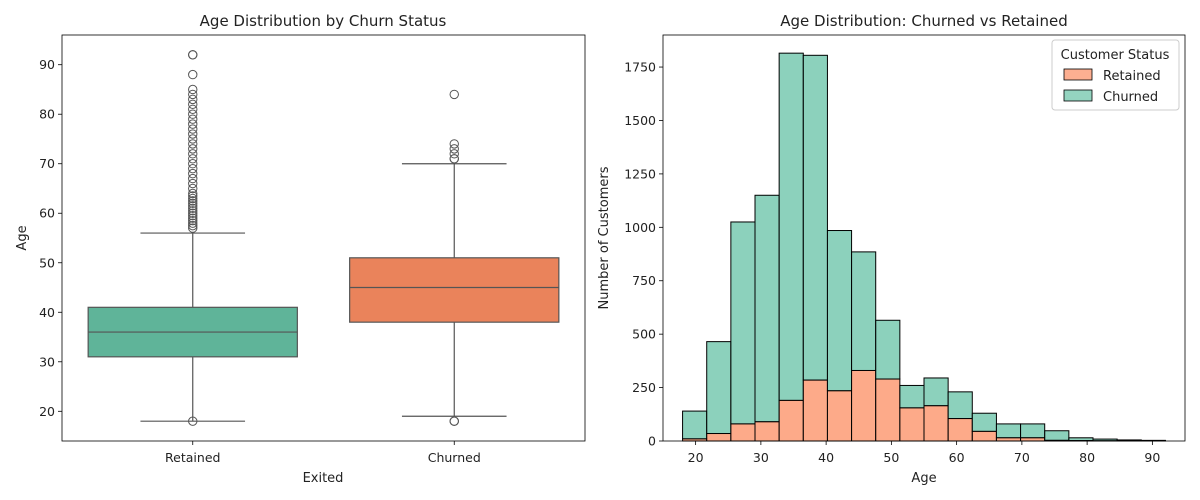  Describe the element at coordinates (640, 67) in the screenshot. I see `histogram-y-tick-label: 1750` at that location.